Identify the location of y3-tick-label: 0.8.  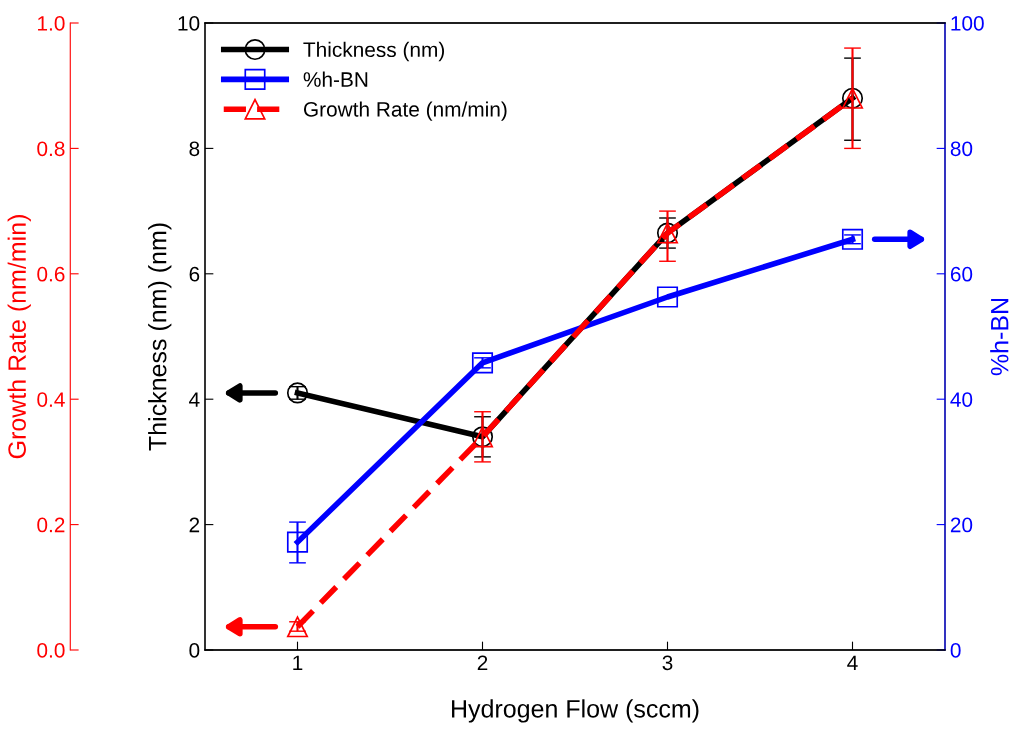
(51, 149).